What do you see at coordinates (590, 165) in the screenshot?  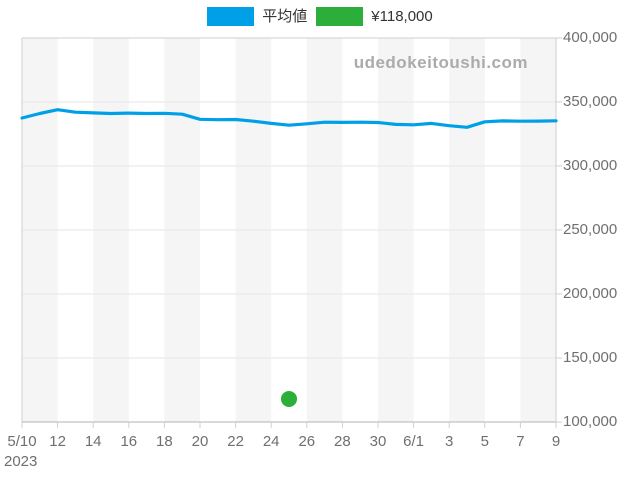 I see `y-tick-label: 300,000` at bounding box center [590, 165].